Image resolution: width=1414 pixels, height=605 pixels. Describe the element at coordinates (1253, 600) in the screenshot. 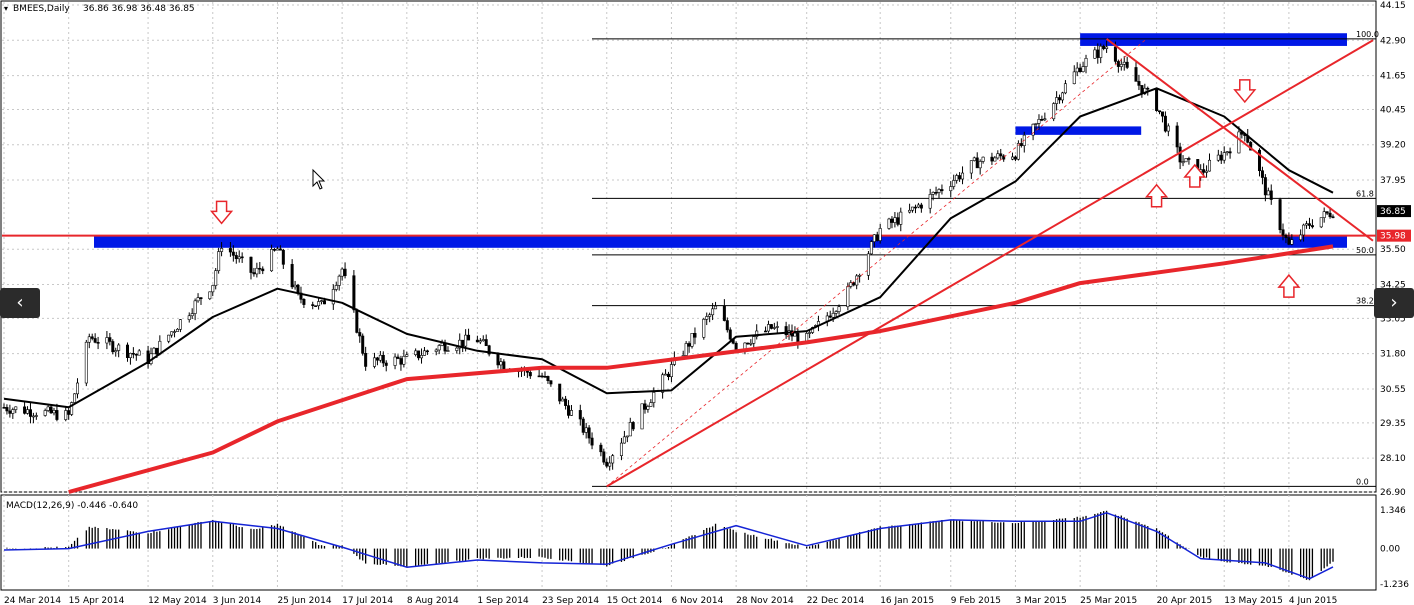

I see `date-tick-label: 13 May 2015` at that location.